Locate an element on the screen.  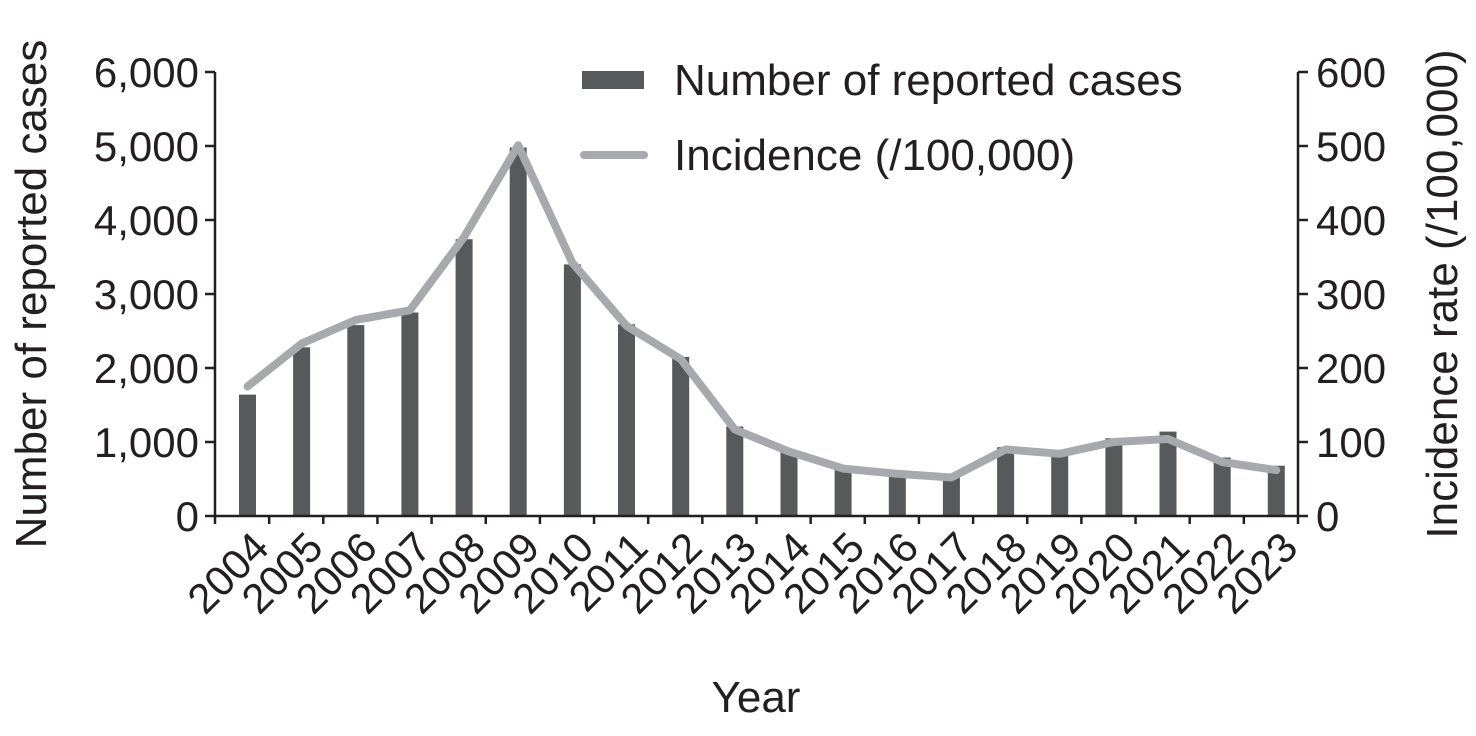
left-tick-label: 3,000 is located at coordinates (146, 294).